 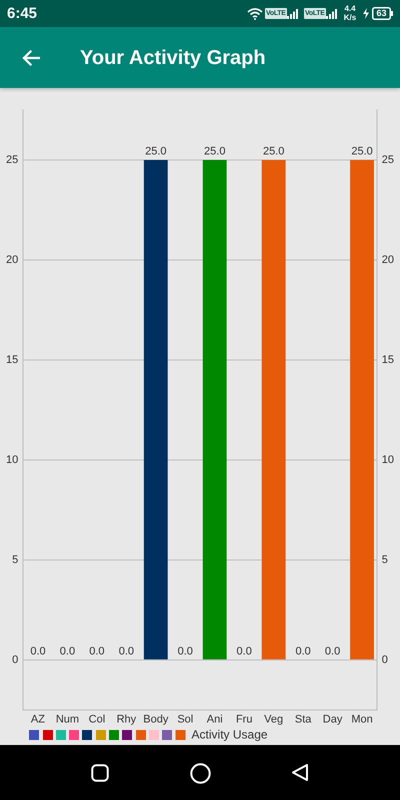 I want to click on y-tick-label: 0, so click(x=15, y=660).